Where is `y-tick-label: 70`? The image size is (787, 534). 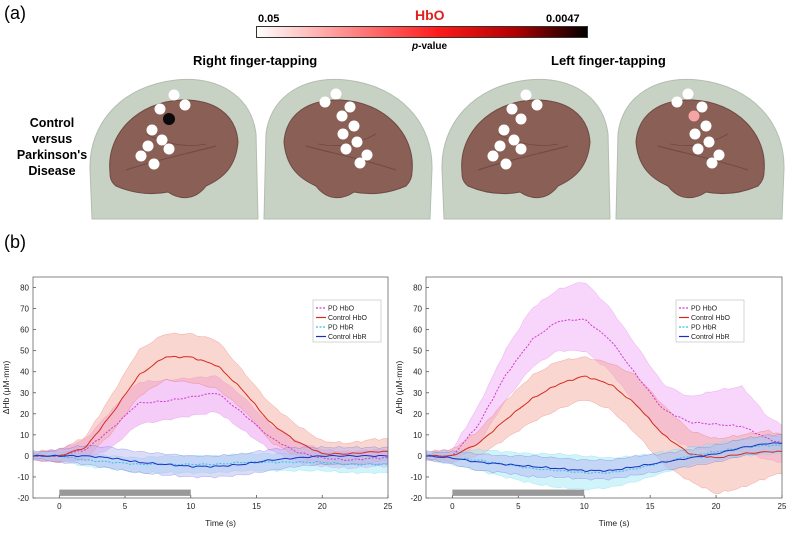
y-tick-label: 70 is located at coordinates (417, 309).